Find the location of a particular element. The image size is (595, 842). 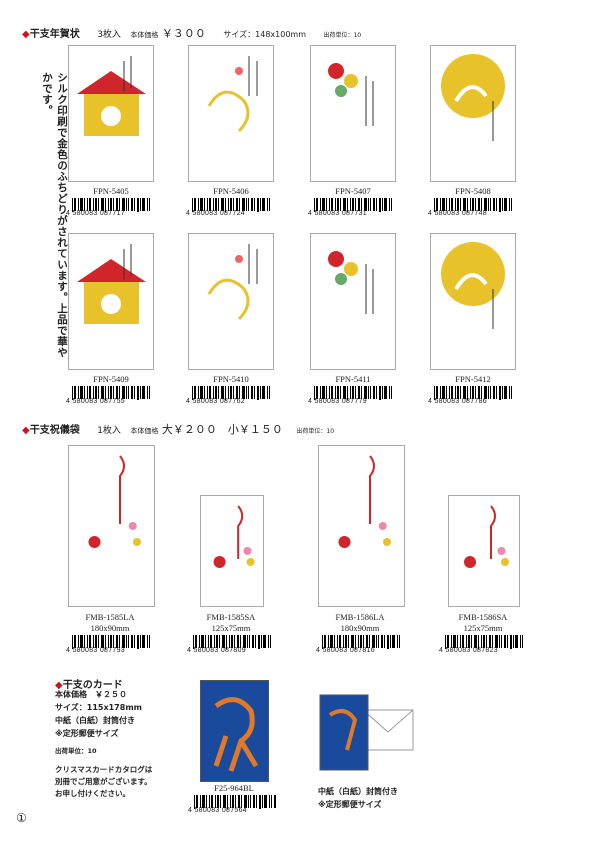

barcode-number: 4 580083 087717 is located at coordinates (95, 213).